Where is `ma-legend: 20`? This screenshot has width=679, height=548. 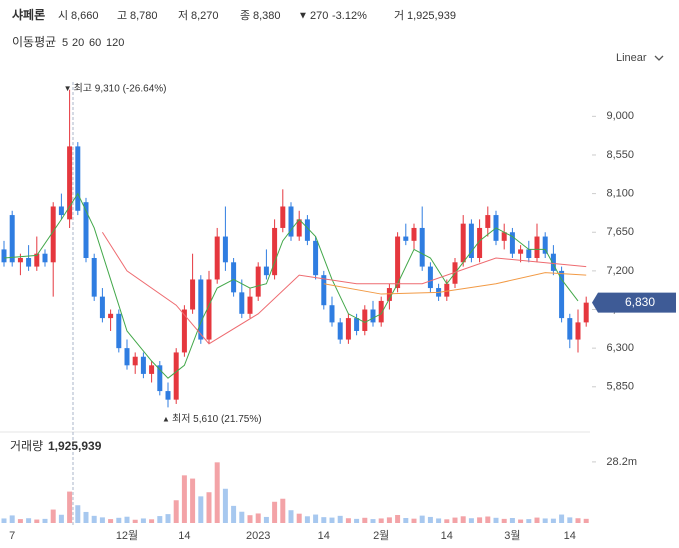
ma-legend: 20 is located at coordinates (78, 43).